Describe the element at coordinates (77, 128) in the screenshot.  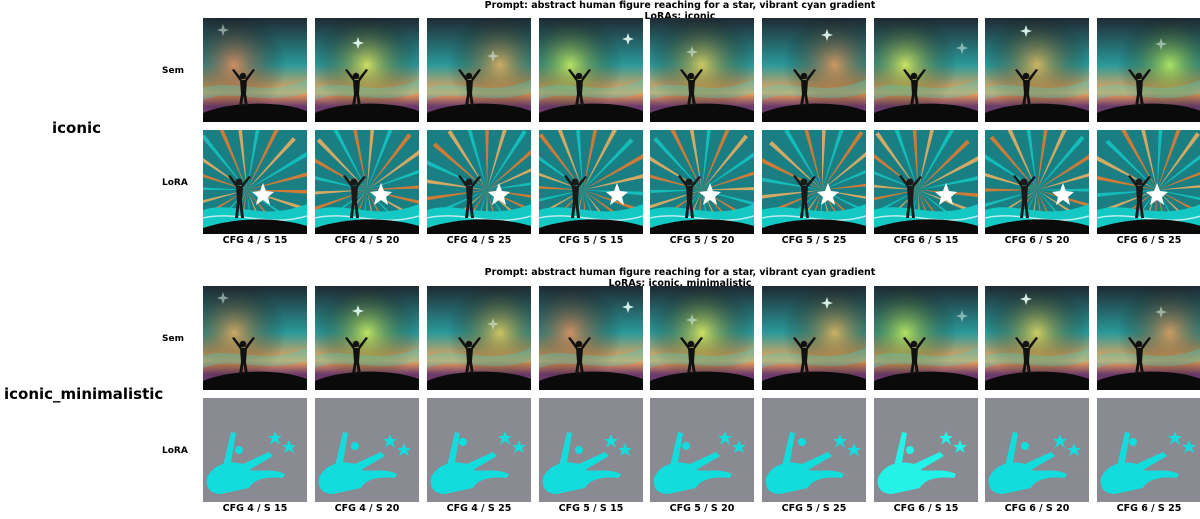
I see `group-label: iconic` at that location.